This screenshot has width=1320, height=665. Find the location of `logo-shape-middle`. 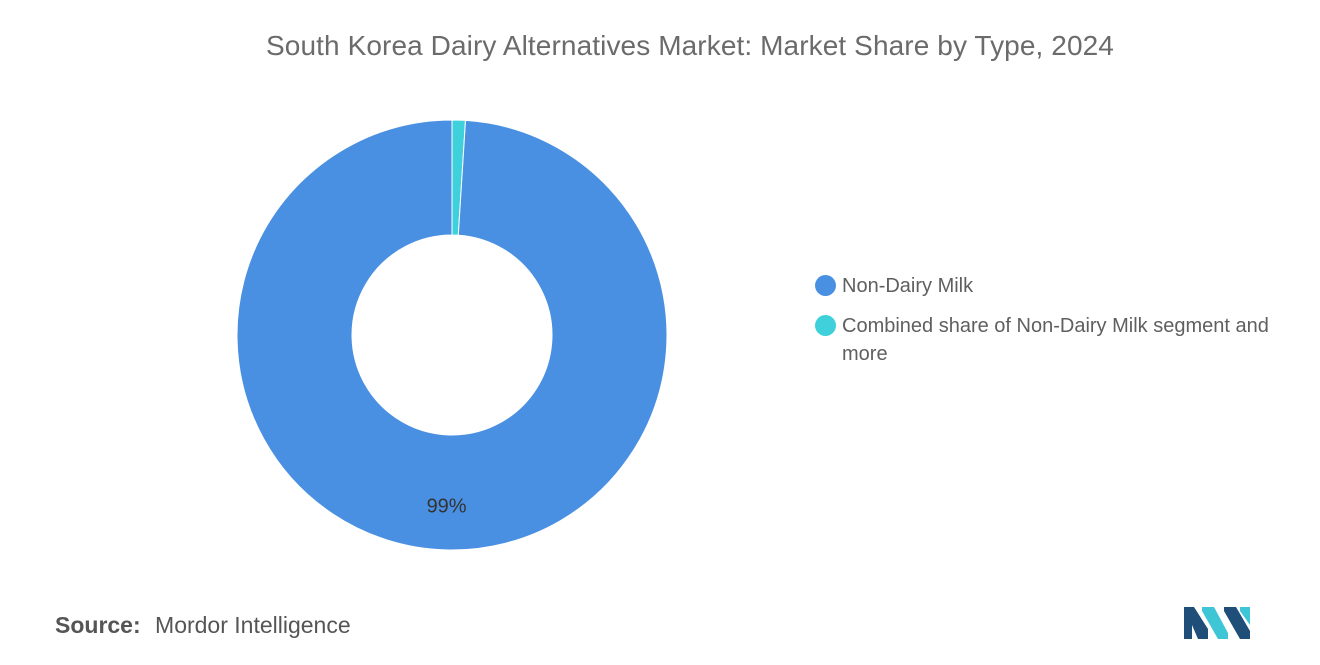

logo-shape-middle is located at coordinates (1215, 623).